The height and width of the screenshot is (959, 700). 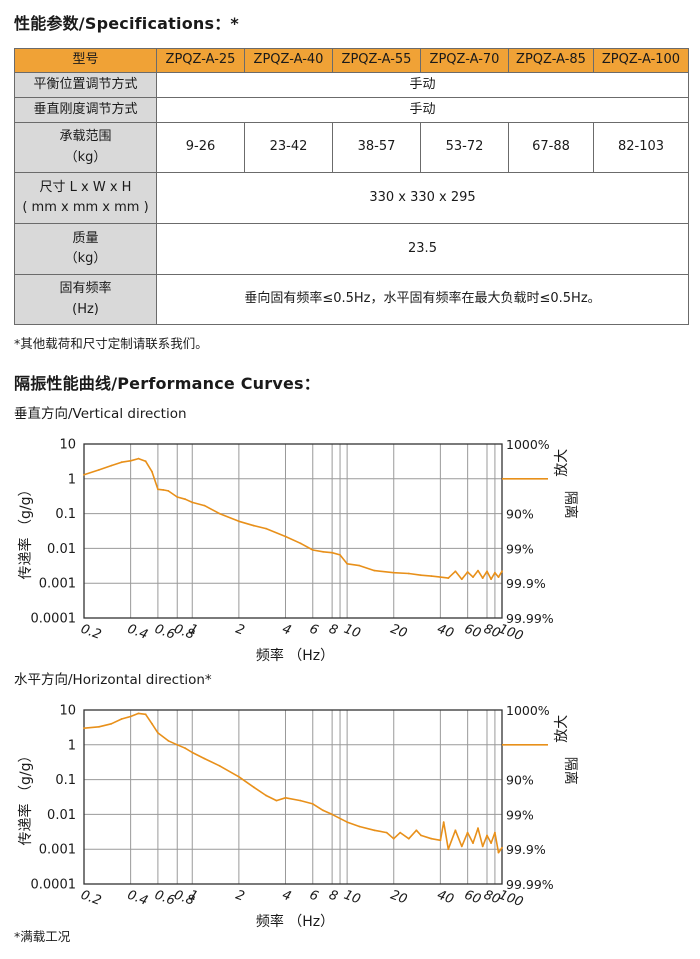 What do you see at coordinates (333, 630) in the screenshot?
I see `x-tick-label: 8` at bounding box center [333, 630].